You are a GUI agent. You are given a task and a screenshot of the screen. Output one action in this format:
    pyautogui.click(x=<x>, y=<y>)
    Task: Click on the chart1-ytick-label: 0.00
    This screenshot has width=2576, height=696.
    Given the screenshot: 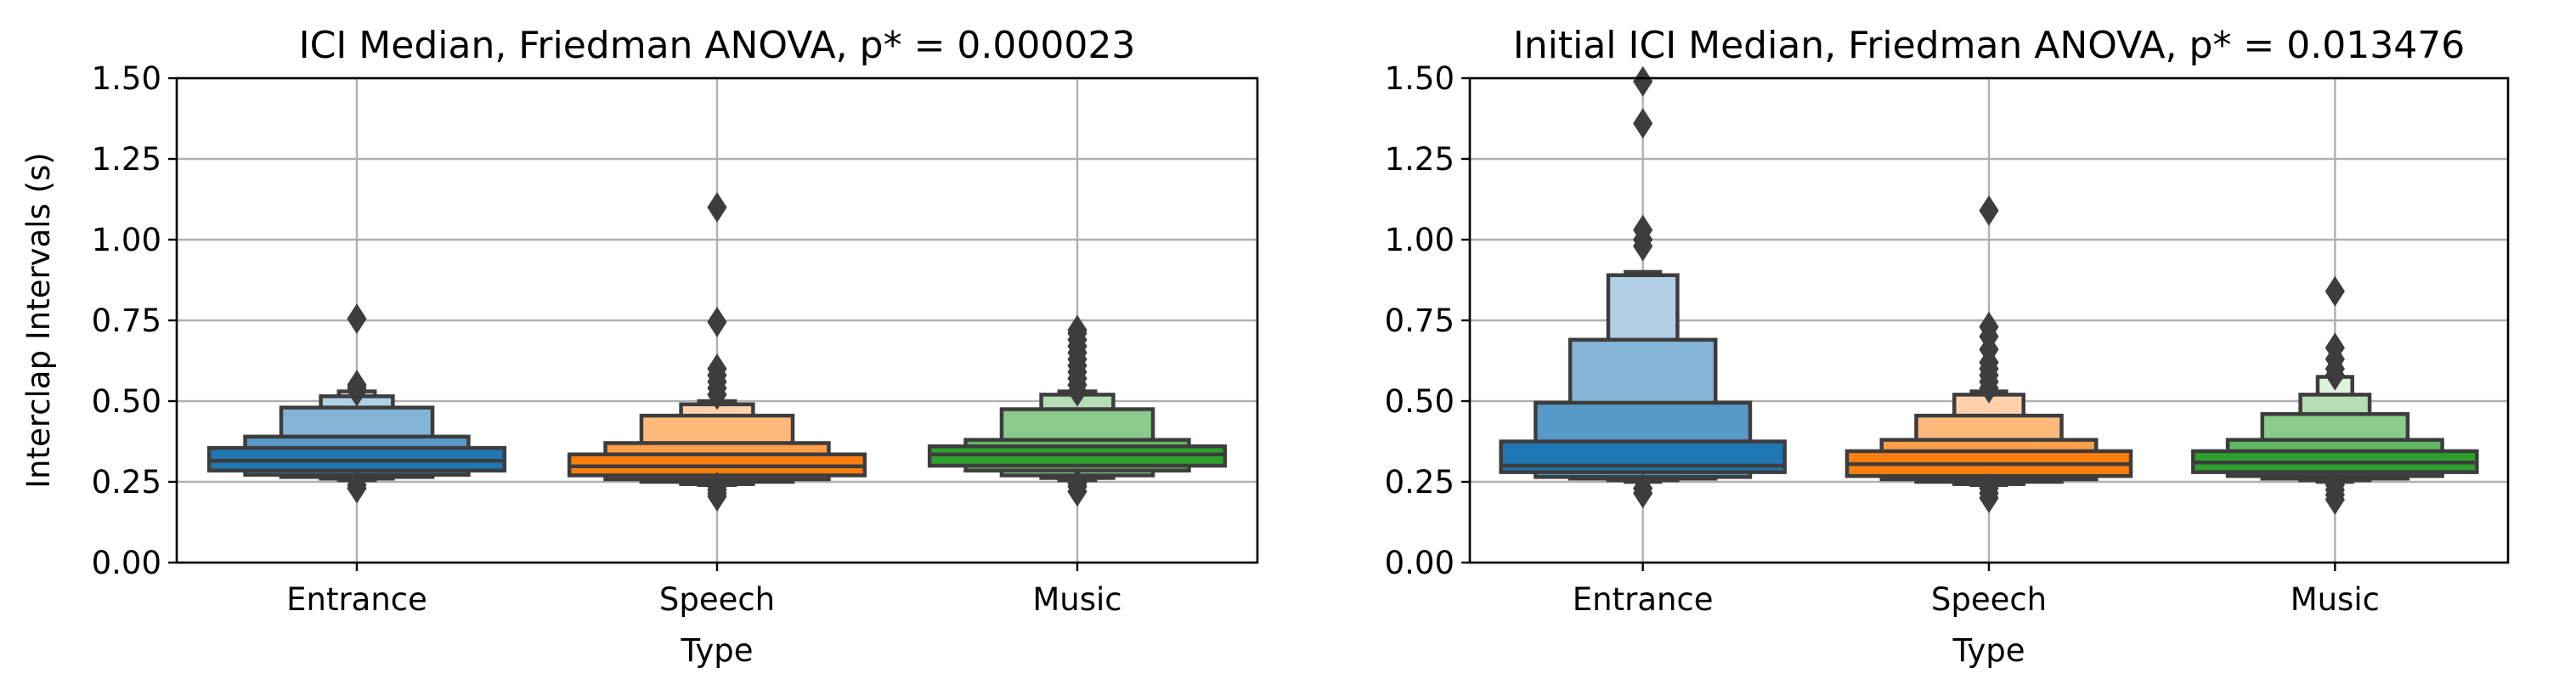 What is the action you would take?
    pyautogui.click(x=126, y=563)
    